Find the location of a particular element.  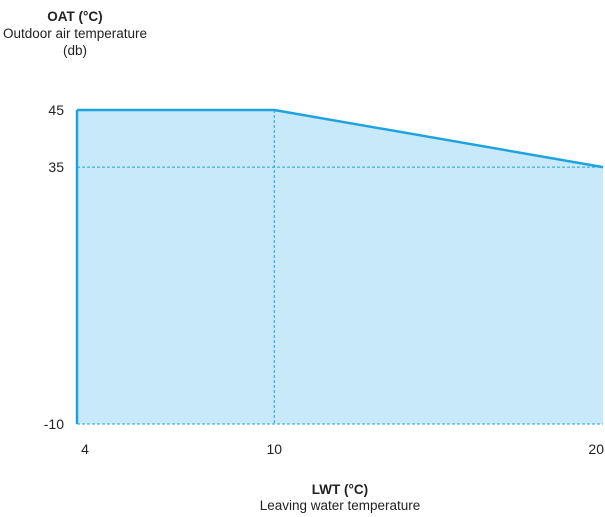

y-axis-label: OAT (°C) is located at coordinates (75, 16).